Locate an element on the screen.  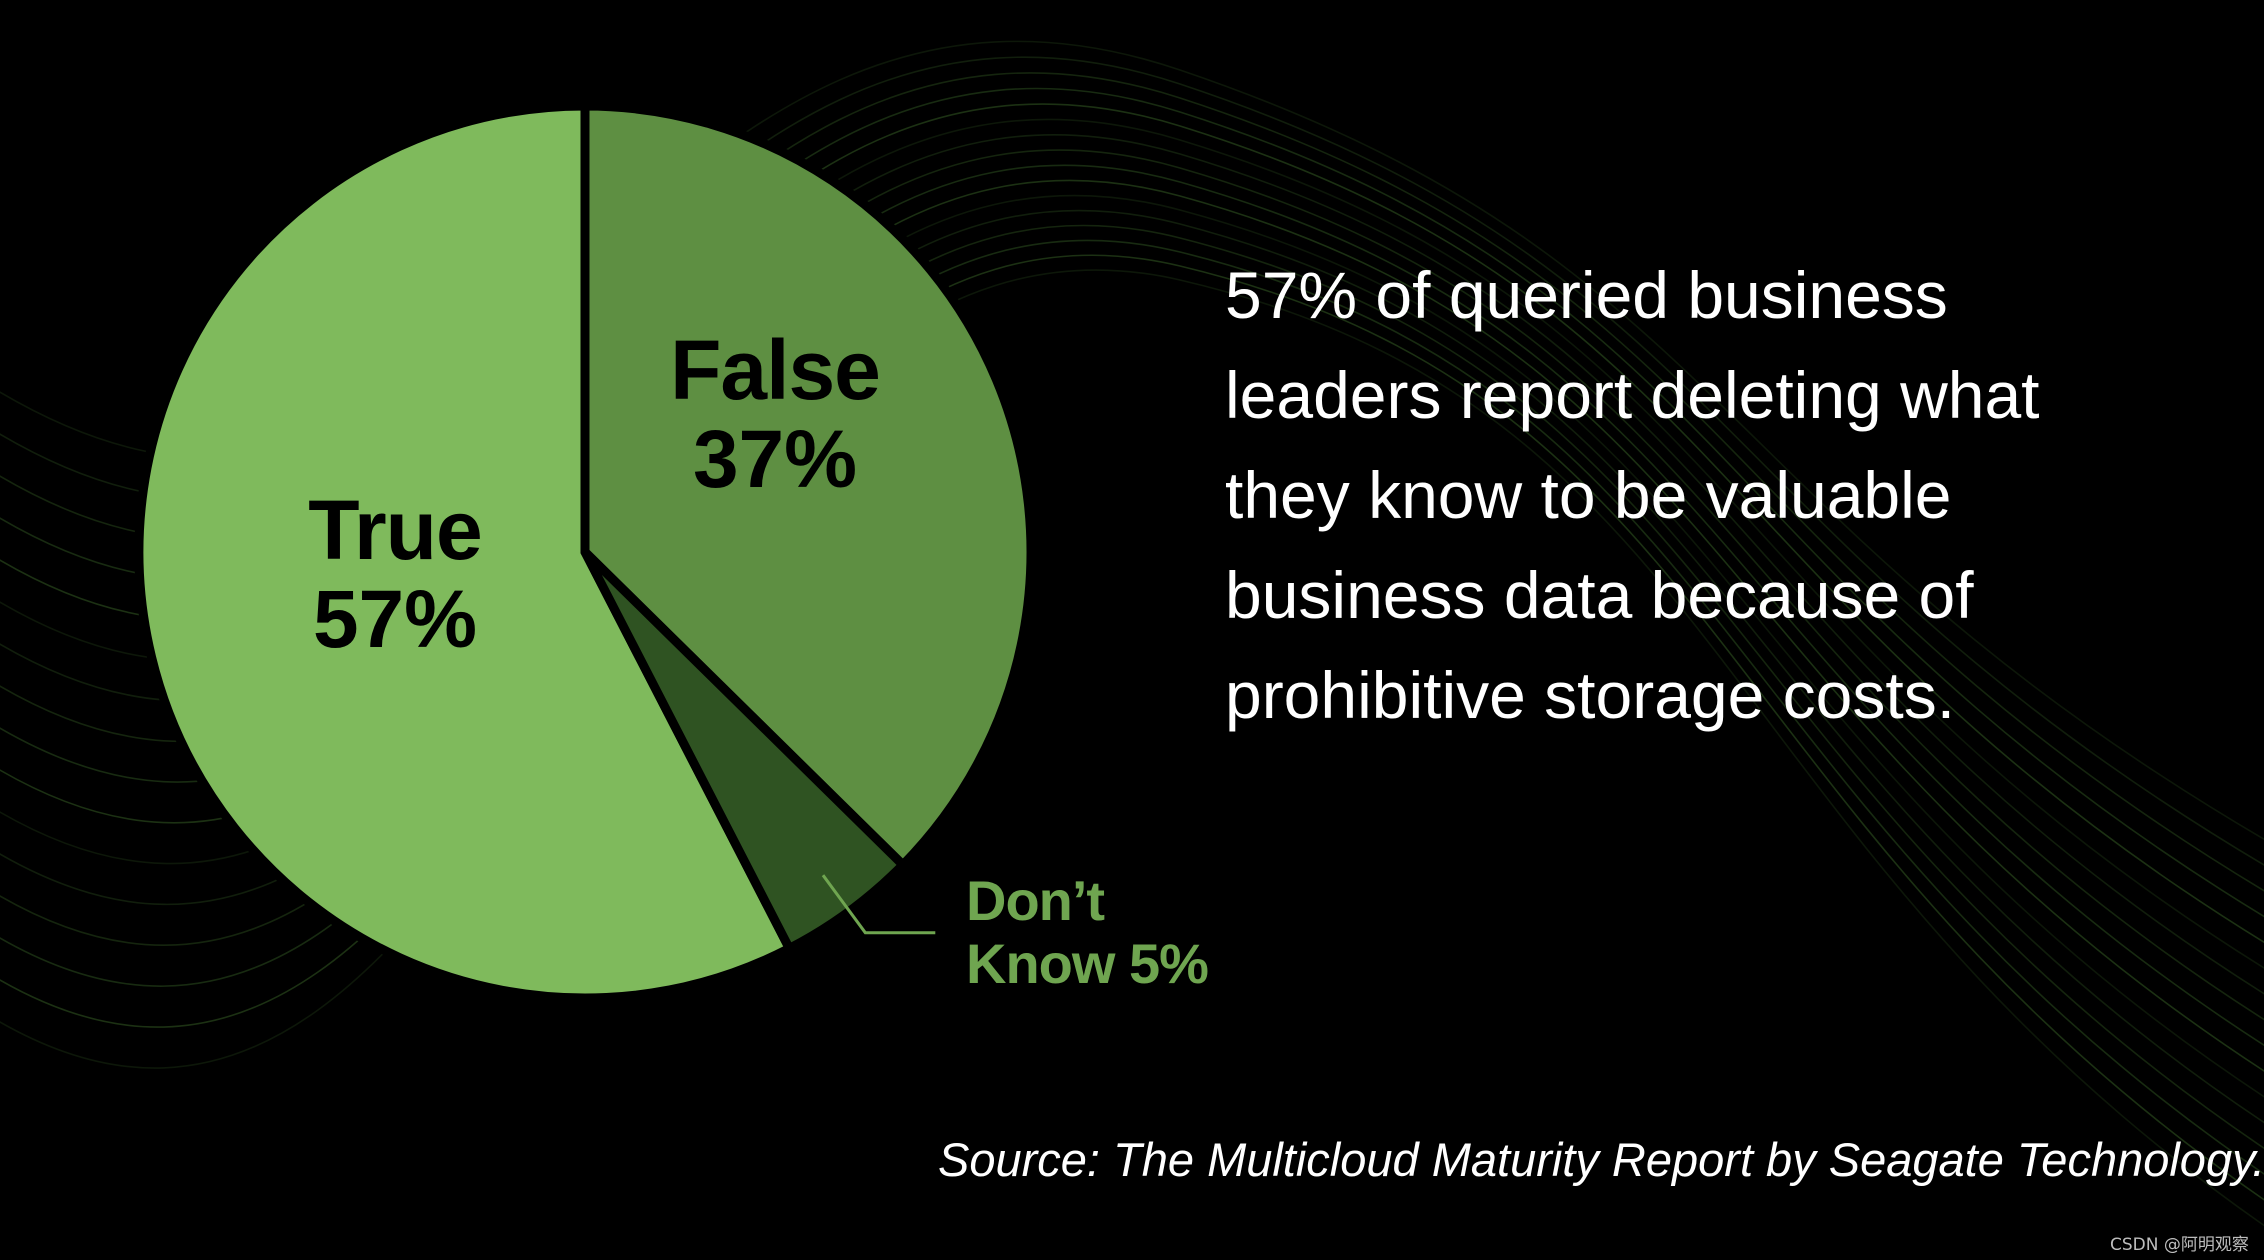
dont-know-label-line2: Know 5% is located at coordinates (1087, 963).